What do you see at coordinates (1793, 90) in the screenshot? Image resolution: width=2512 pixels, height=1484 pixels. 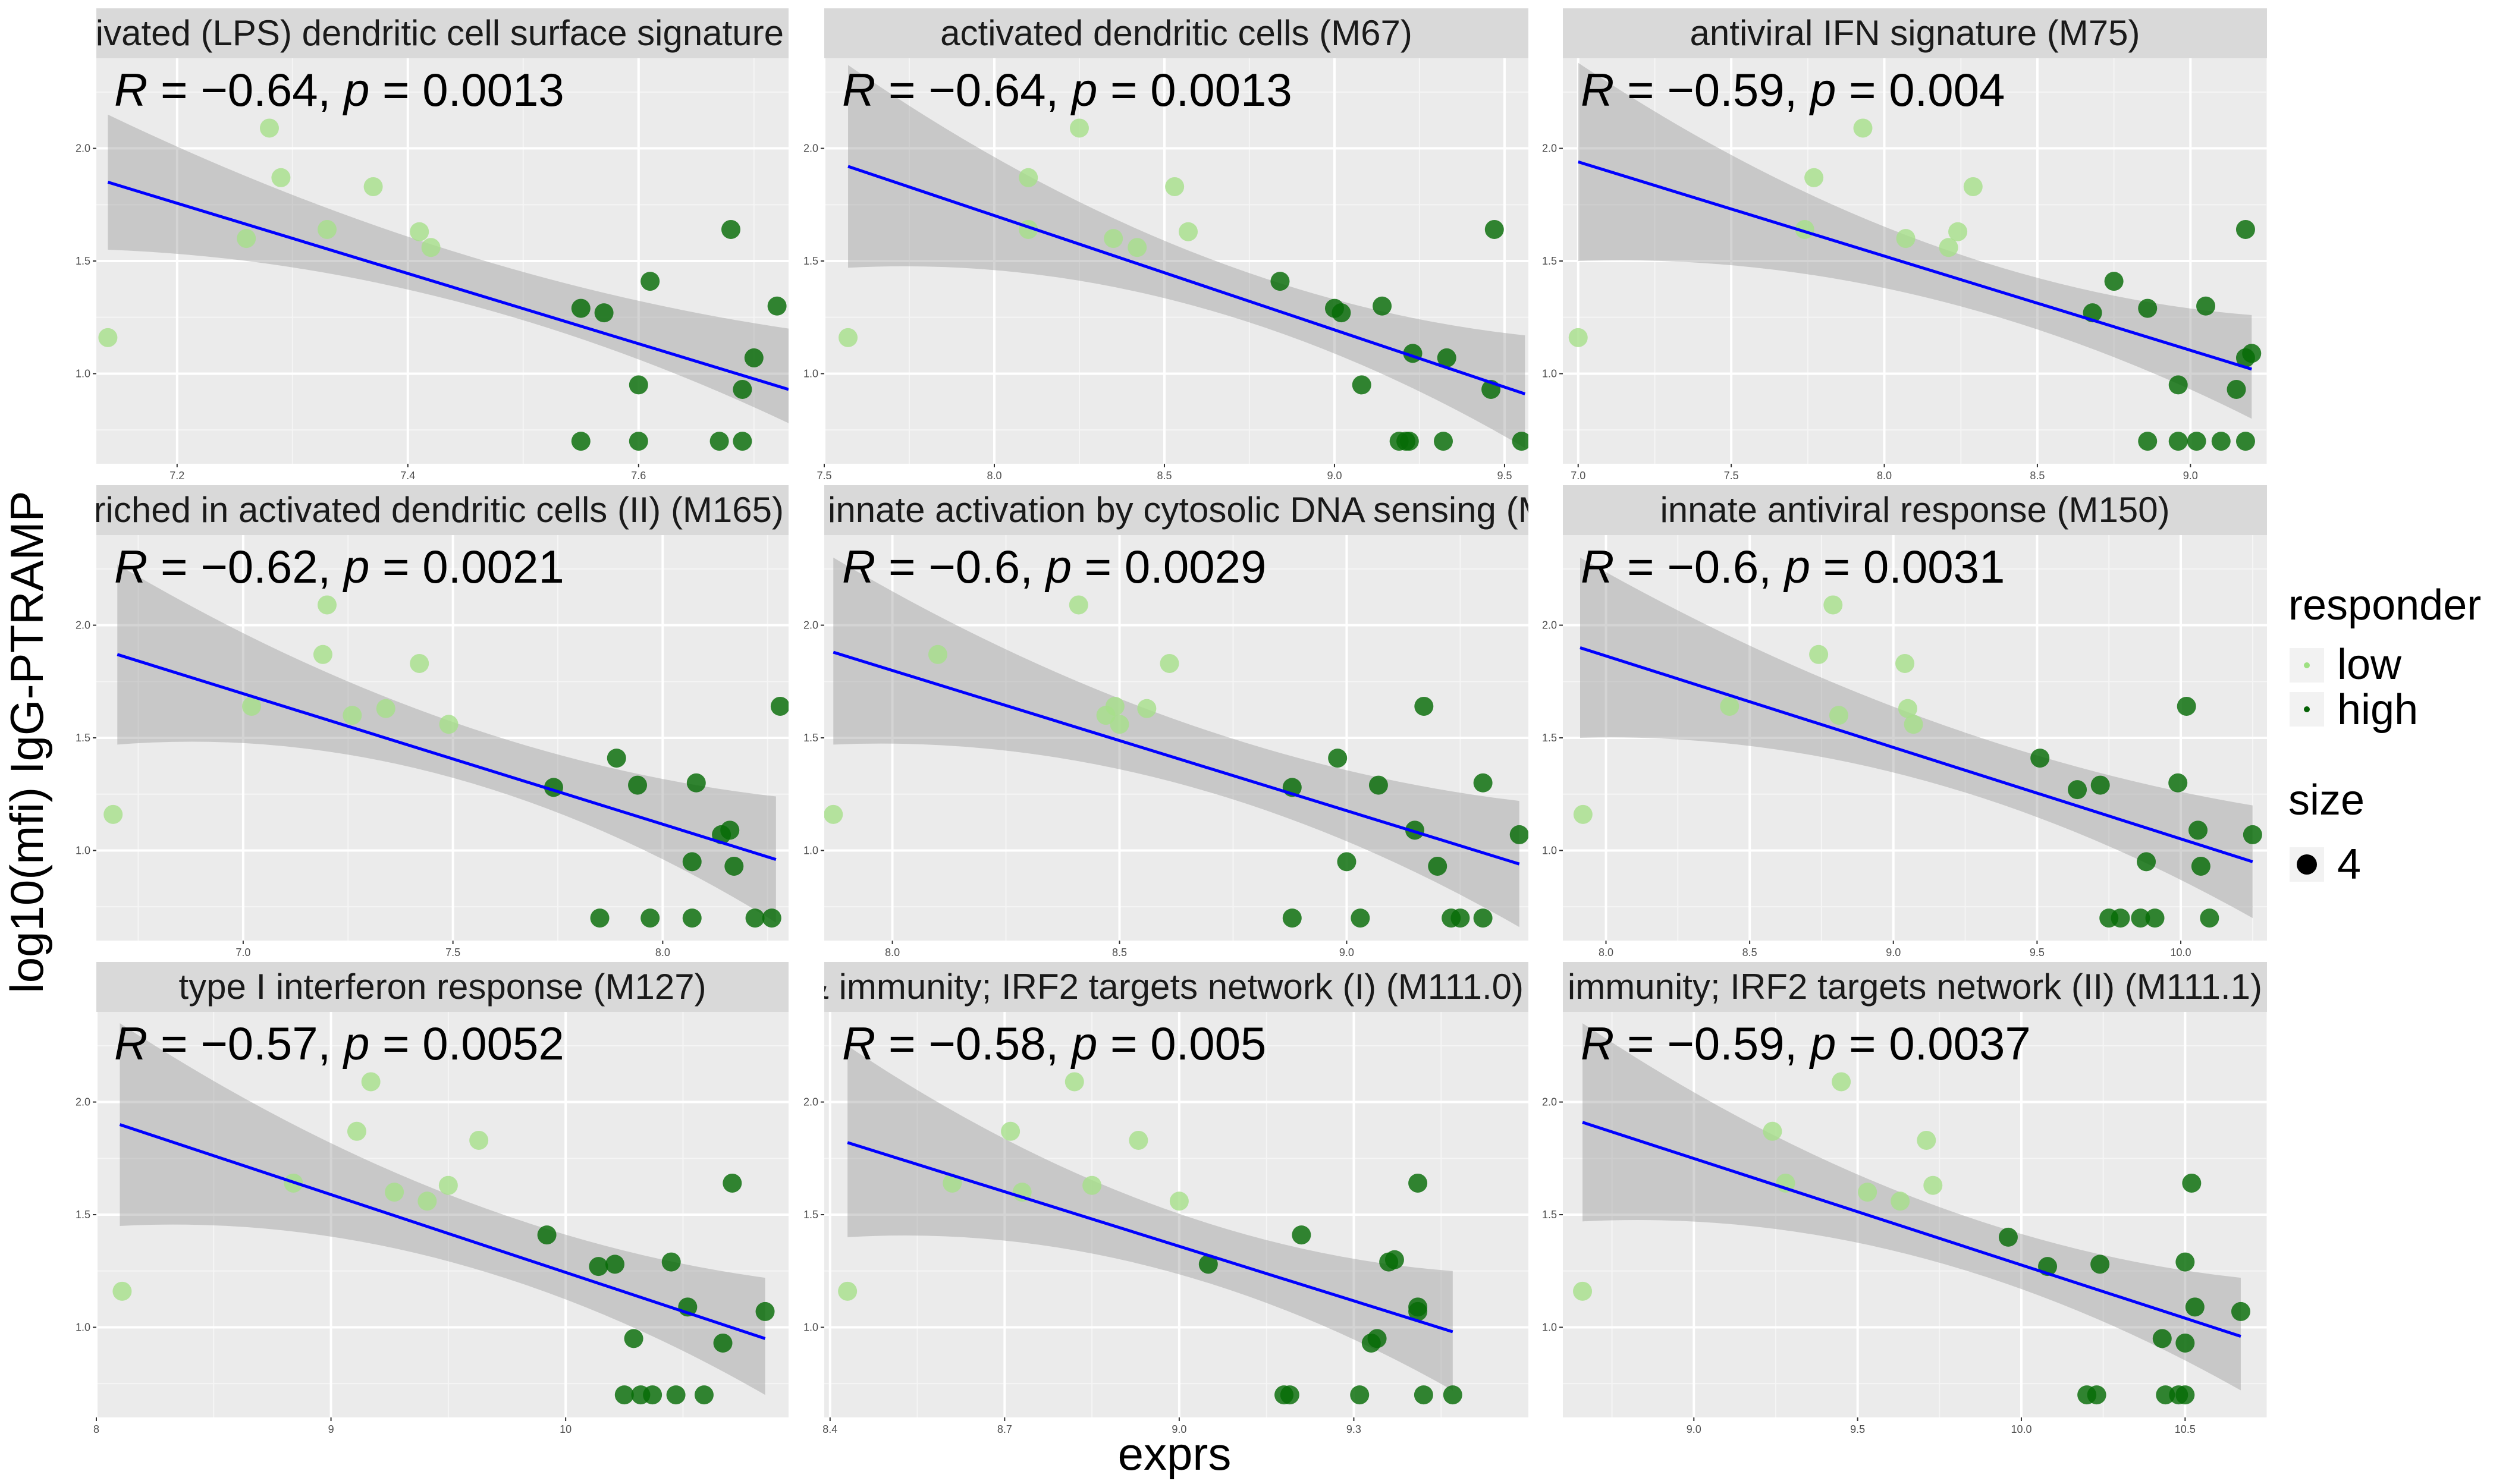 I see `correlation-annotation: R = −0.59, p = 0.004` at bounding box center [1793, 90].